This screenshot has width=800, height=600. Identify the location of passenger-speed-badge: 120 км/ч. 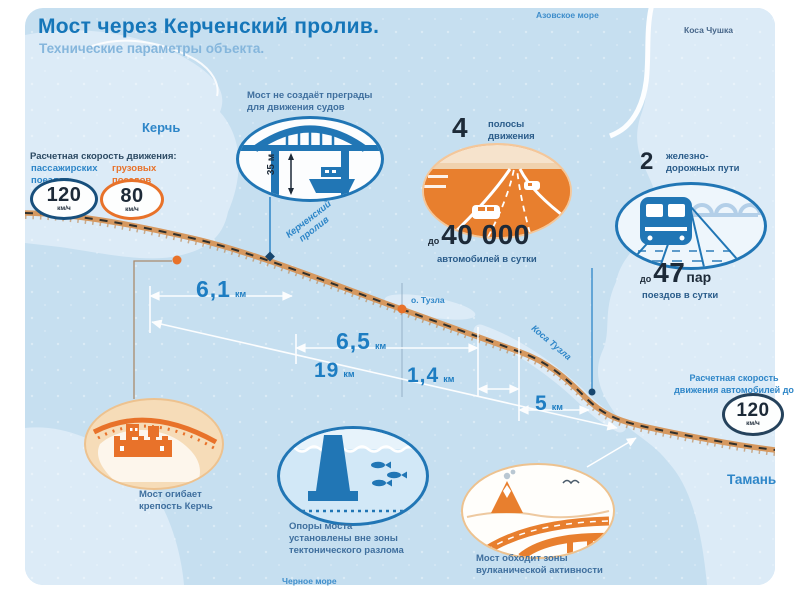
(64, 199).